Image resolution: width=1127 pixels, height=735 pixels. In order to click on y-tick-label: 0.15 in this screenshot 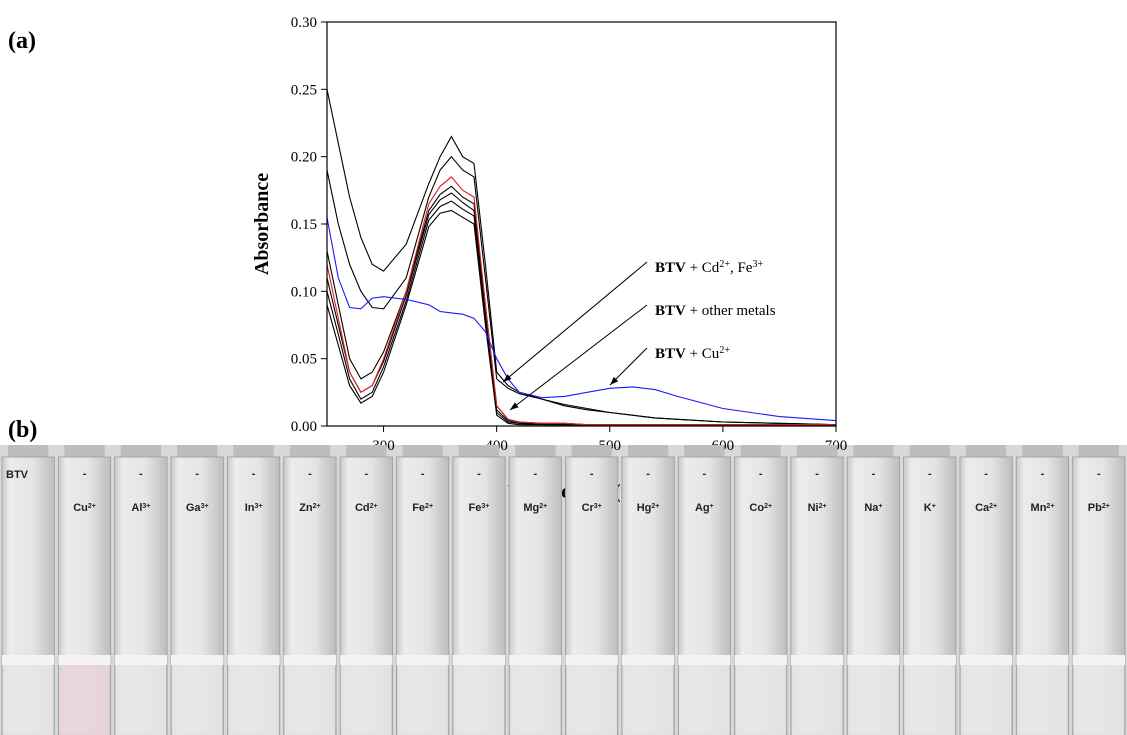, I will do `click(304, 225)`.